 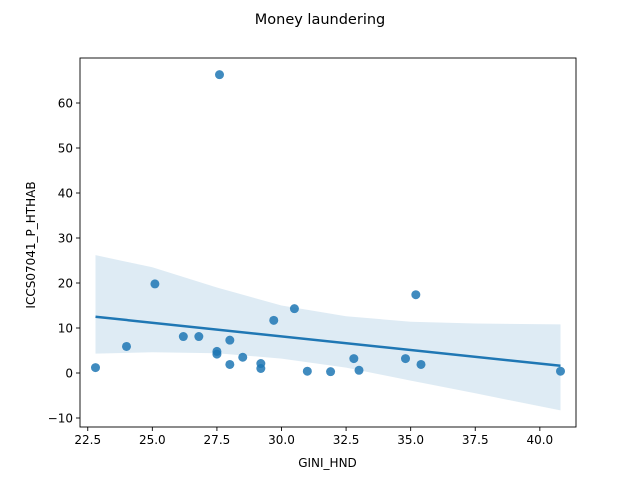 What do you see at coordinates (65, 239) in the screenshot?
I see `y-tick-label: 30` at bounding box center [65, 239].